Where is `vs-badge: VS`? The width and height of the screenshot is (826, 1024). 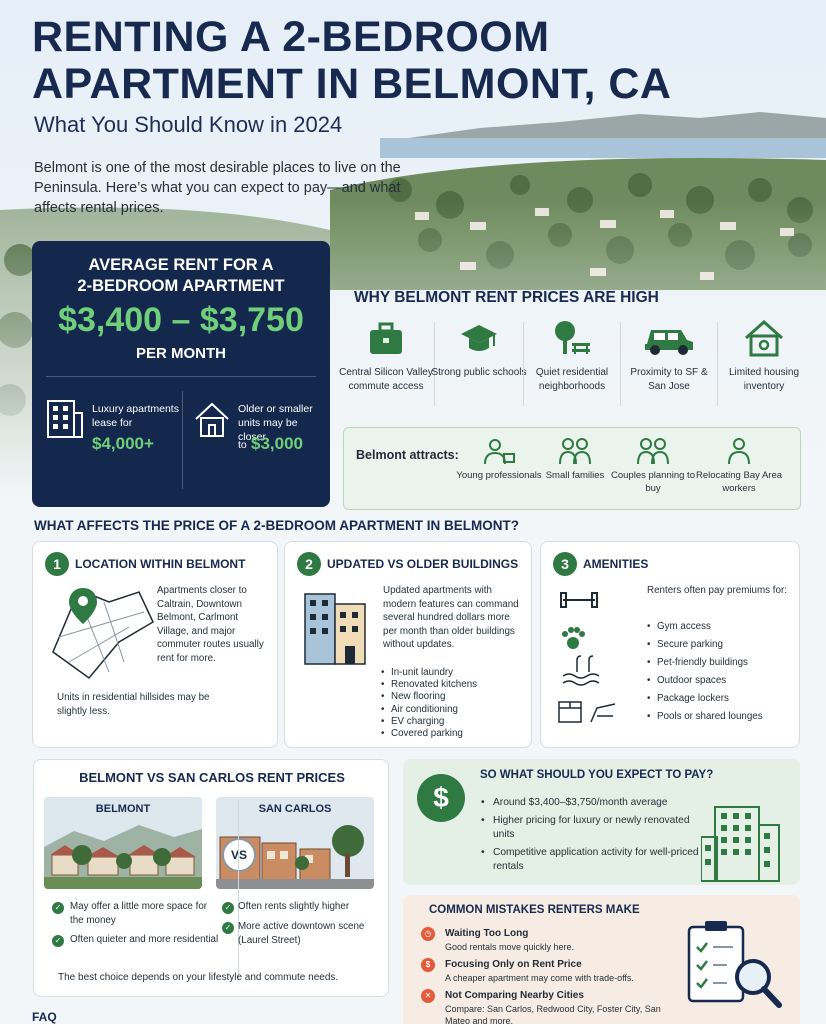 vs-badge: VS is located at coordinates (239, 855).